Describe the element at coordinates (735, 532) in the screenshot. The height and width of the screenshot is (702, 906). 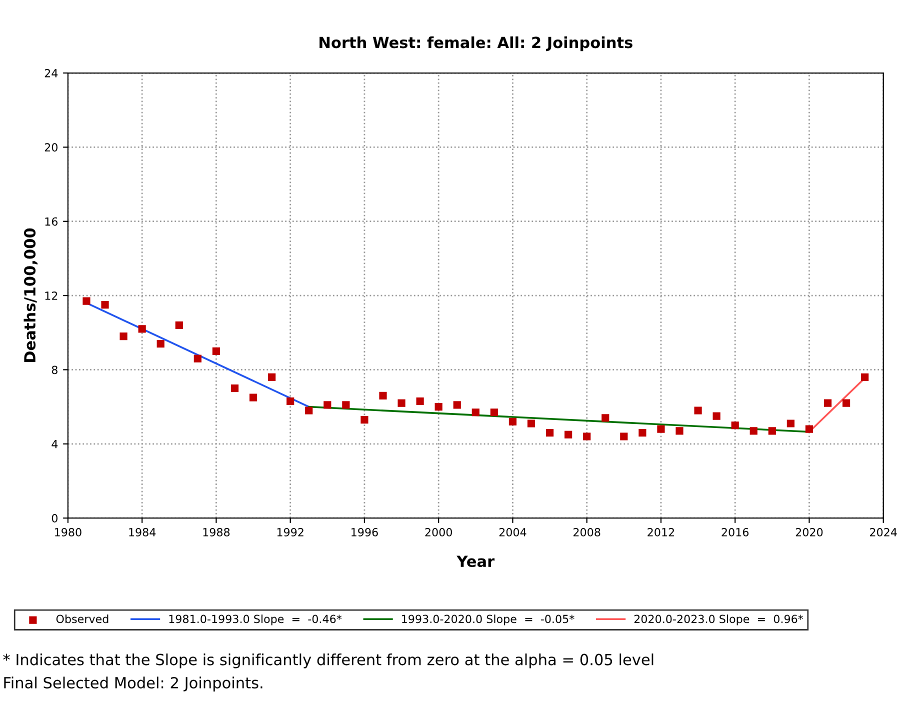
I see `x-tick-label: 2016` at that location.